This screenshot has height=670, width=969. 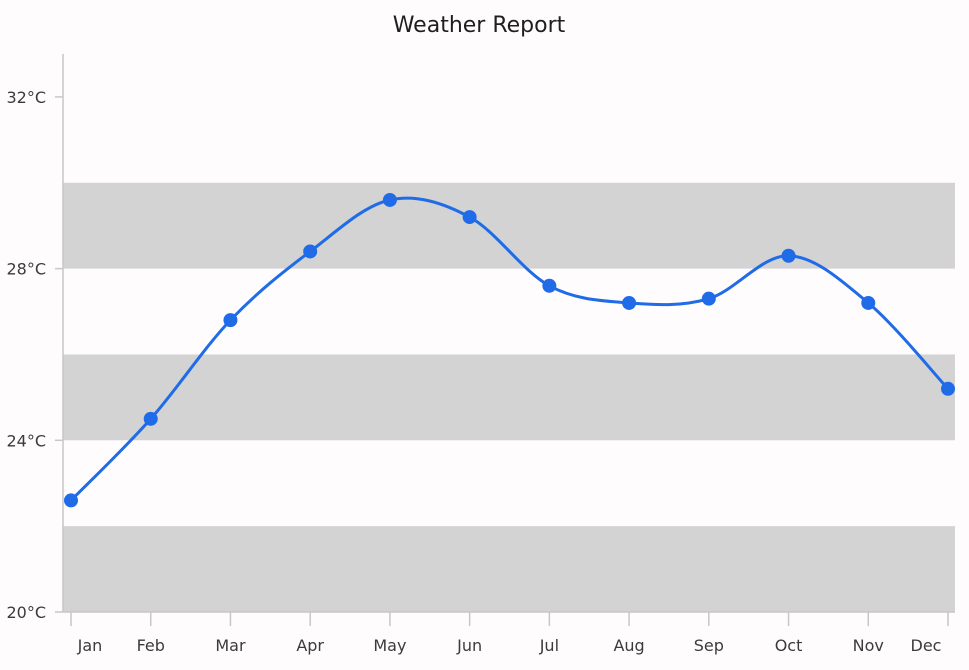 What do you see at coordinates (90, 645) in the screenshot?
I see `x-tick-label: Jan` at bounding box center [90, 645].